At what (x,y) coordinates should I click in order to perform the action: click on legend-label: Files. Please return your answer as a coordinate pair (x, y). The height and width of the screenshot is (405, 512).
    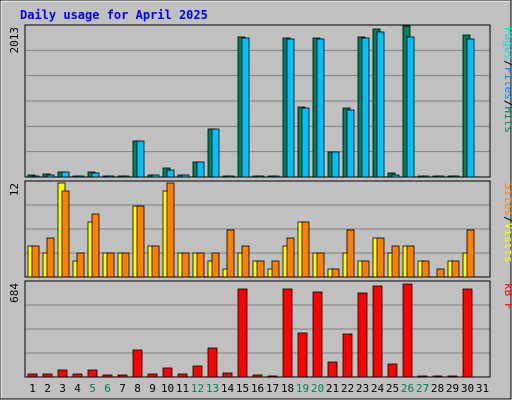
    Looking at the image, I should click on (507, 83).